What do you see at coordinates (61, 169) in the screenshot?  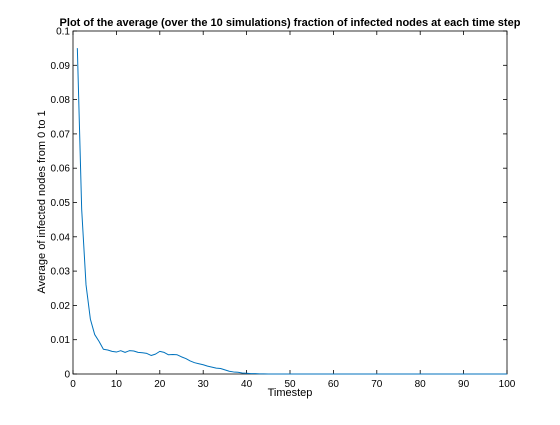 I see `y-tick-label: 0.06` at bounding box center [61, 169].